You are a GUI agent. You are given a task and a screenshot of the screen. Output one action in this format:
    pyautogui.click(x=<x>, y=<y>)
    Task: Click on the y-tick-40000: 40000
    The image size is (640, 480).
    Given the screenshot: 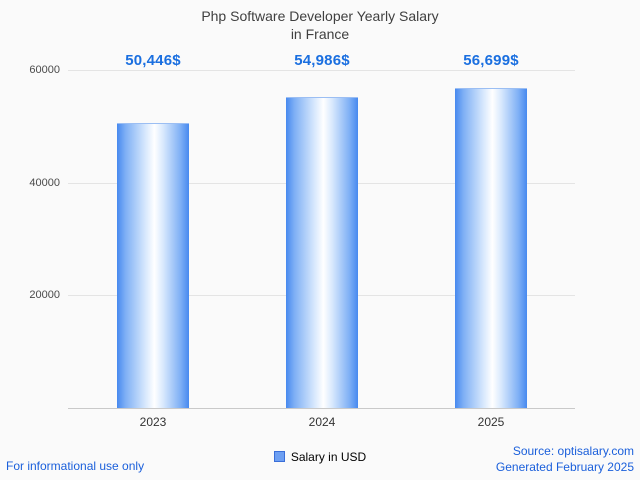 What is the action you would take?
    pyautogui.click(x=44, y=182)
    